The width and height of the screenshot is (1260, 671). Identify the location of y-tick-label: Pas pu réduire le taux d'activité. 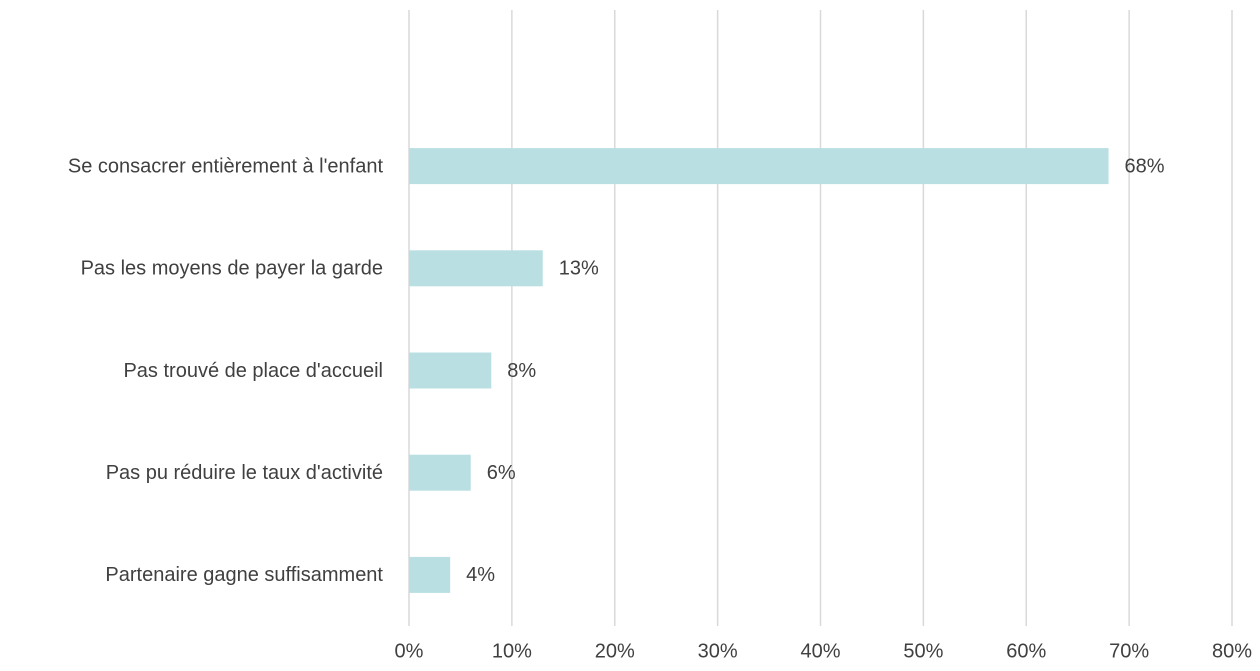
(244, 473).